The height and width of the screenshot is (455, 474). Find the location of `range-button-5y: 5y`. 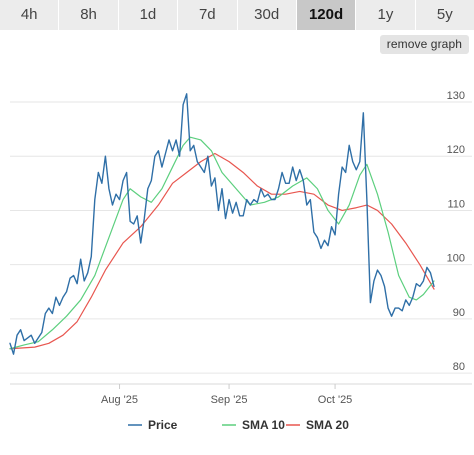

range-button-5y: 5y is located at coordinates (444, 15).